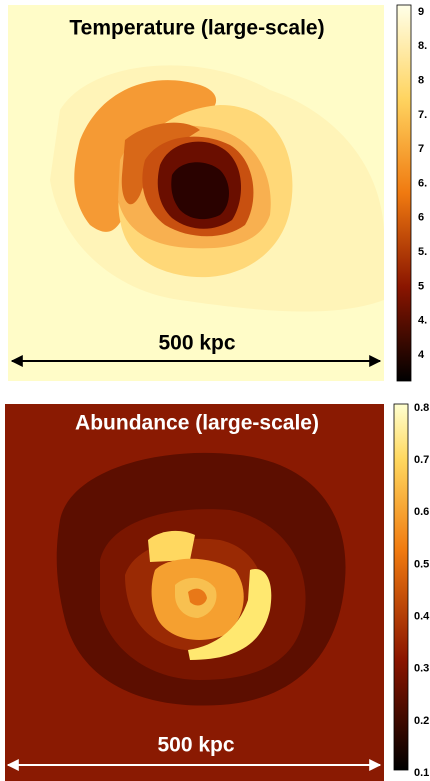 This screenshot has height=781, width=430. Describe the element at coordinates (422, 46) in the screenshot. I see `colorbar-label: 8.` at that location.